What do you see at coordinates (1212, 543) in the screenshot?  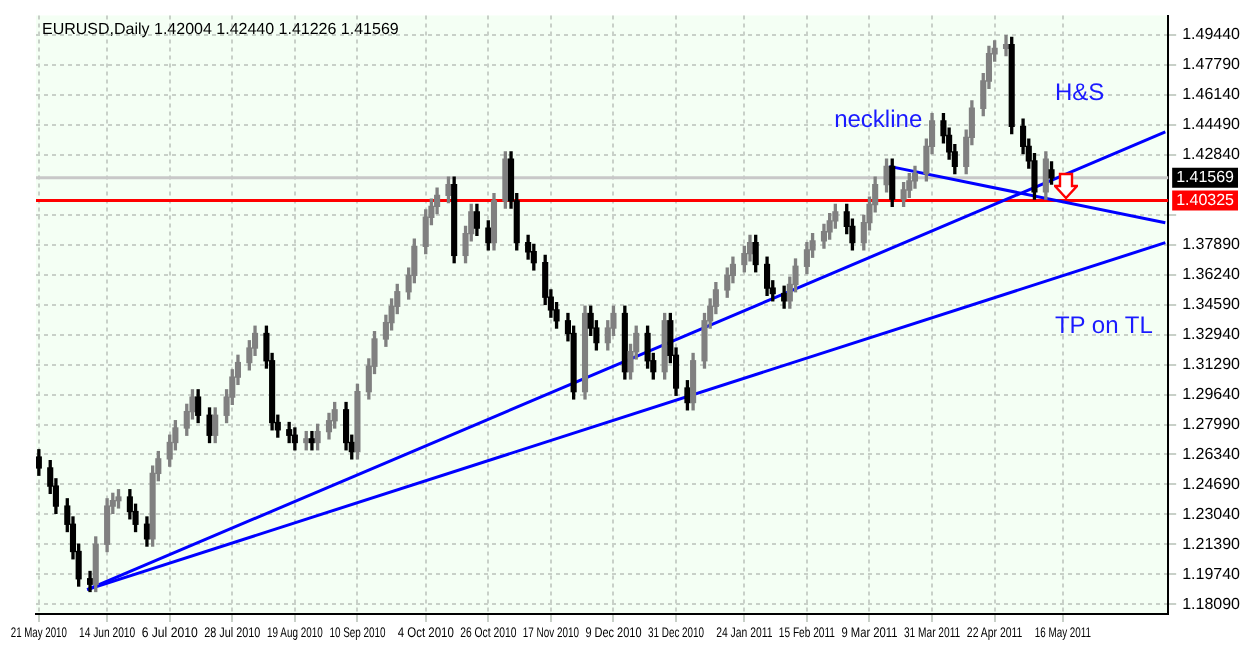 I see `y-tick-label: 1.21390` at bounding box center [1212, 543].